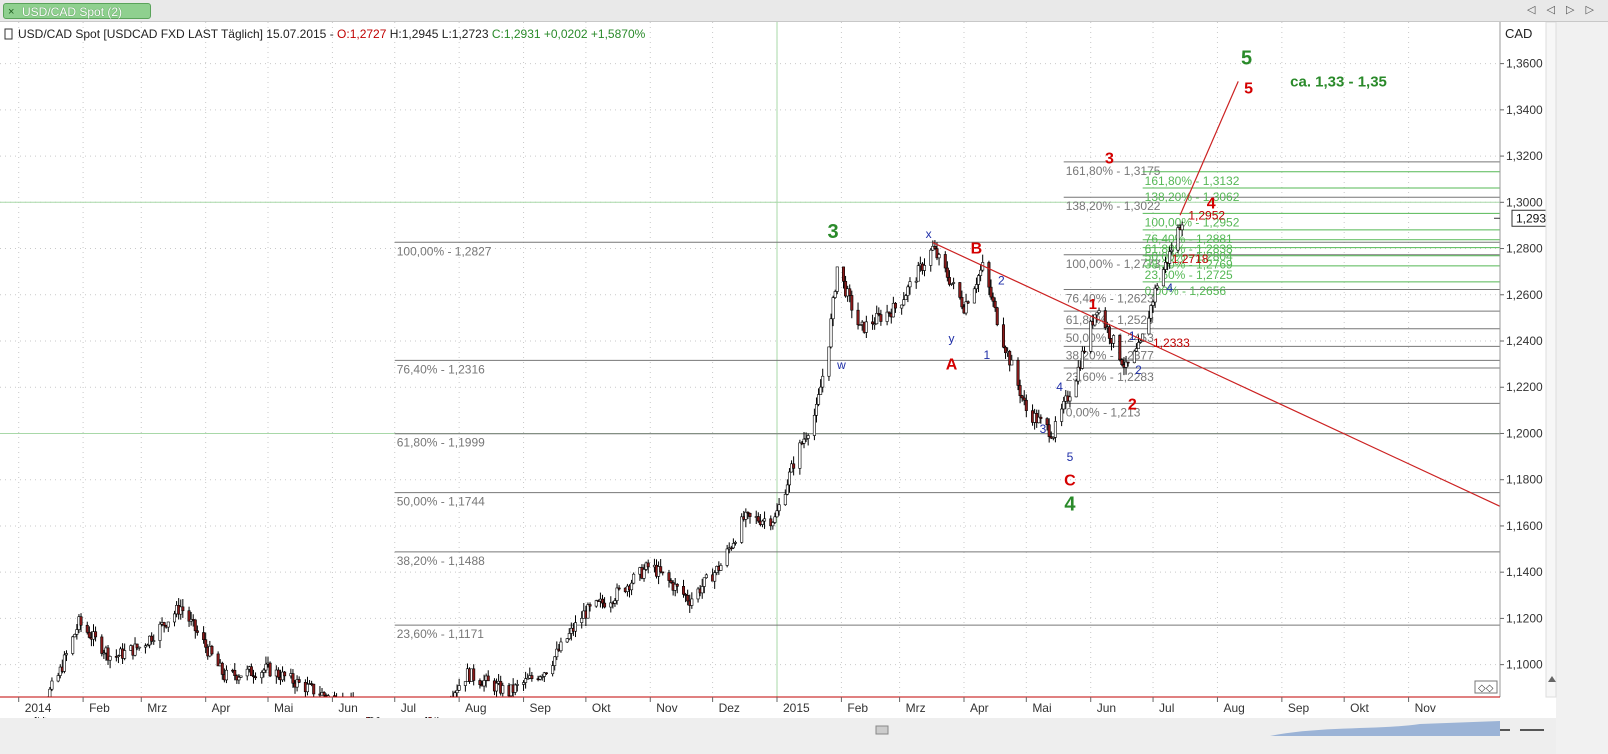 This screenshot has height=754, width=1608. I want to click on scroll-up-icon, so click(1552, 679).